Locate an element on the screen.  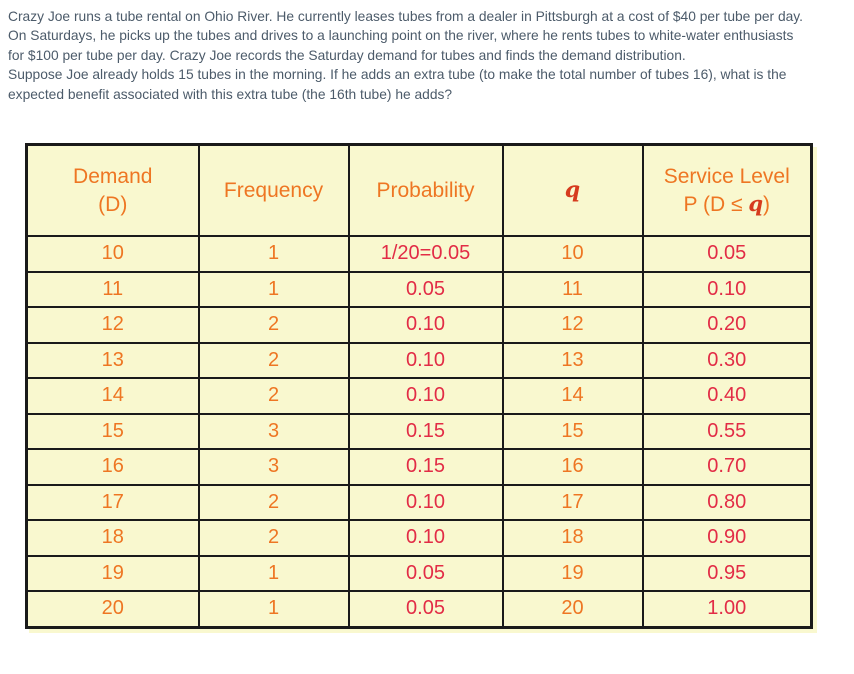
col-header-service-level: Service Level P (D ≤ q) is located at coordinates (727, 190).